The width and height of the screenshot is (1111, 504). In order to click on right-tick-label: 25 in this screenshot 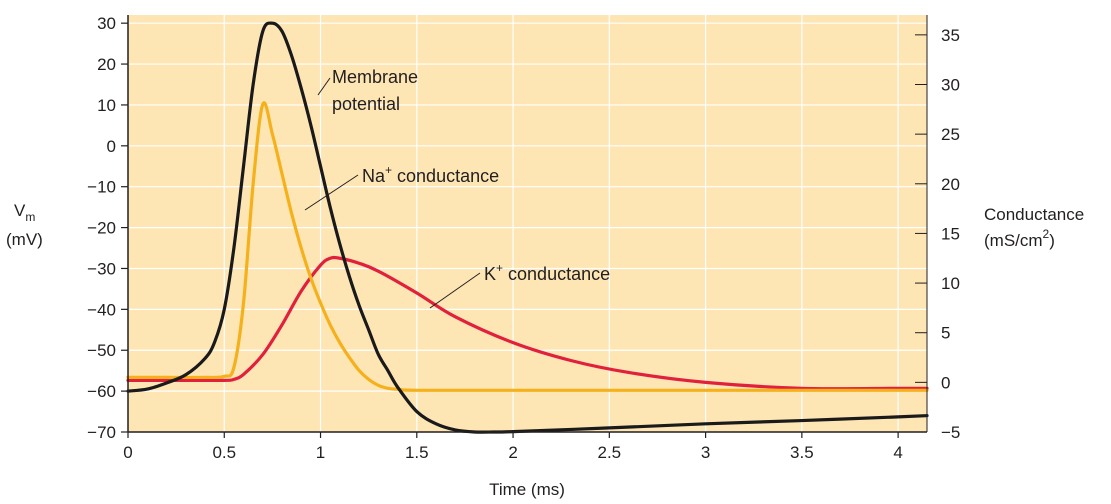, I will do `click(950, 134)`.